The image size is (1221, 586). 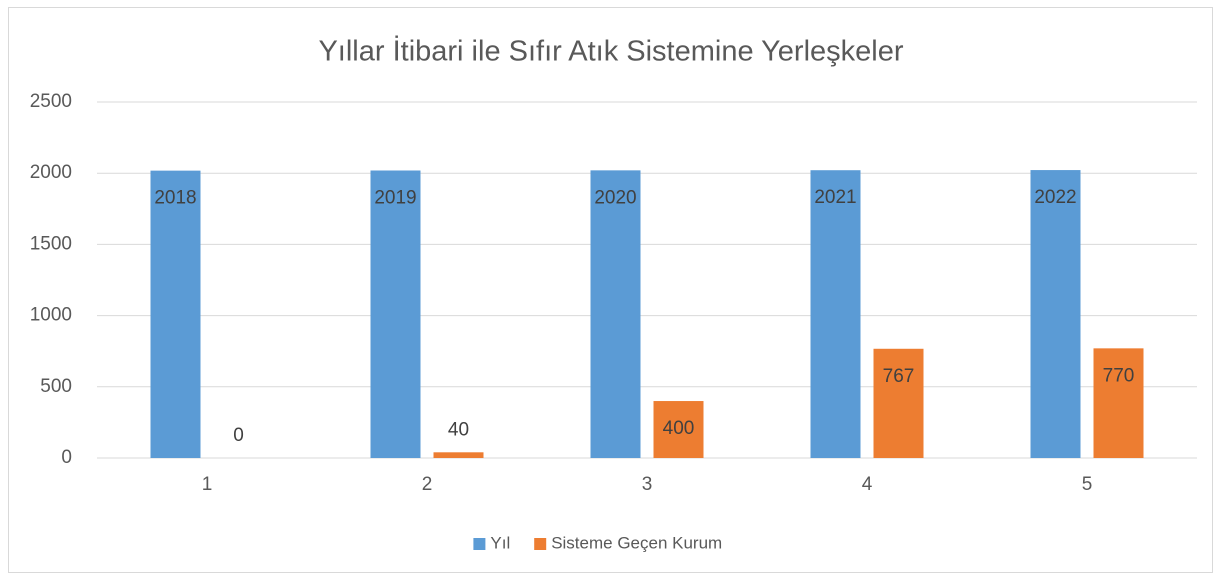 What do you see at coordinates (51, 172) in the screenshot?
I see `y-tick-label: 2000` at bounding box center [51, 172].